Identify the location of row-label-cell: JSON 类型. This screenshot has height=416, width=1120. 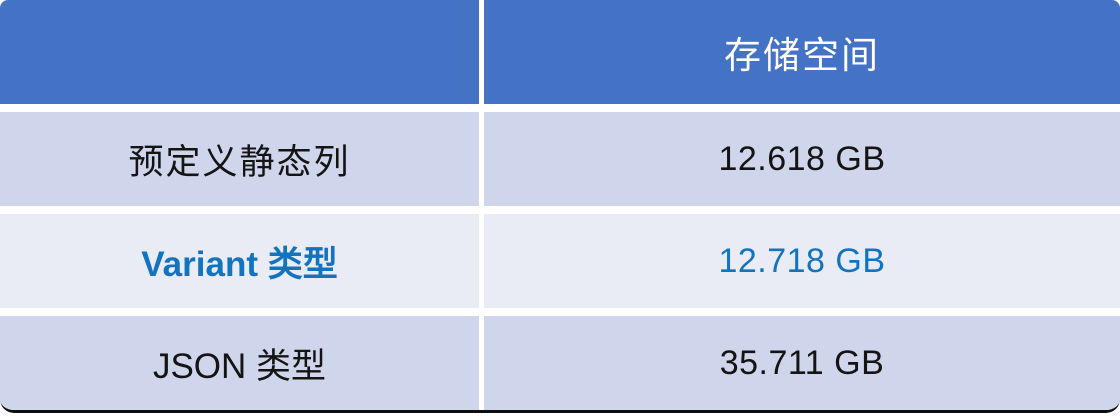
(239, 363).